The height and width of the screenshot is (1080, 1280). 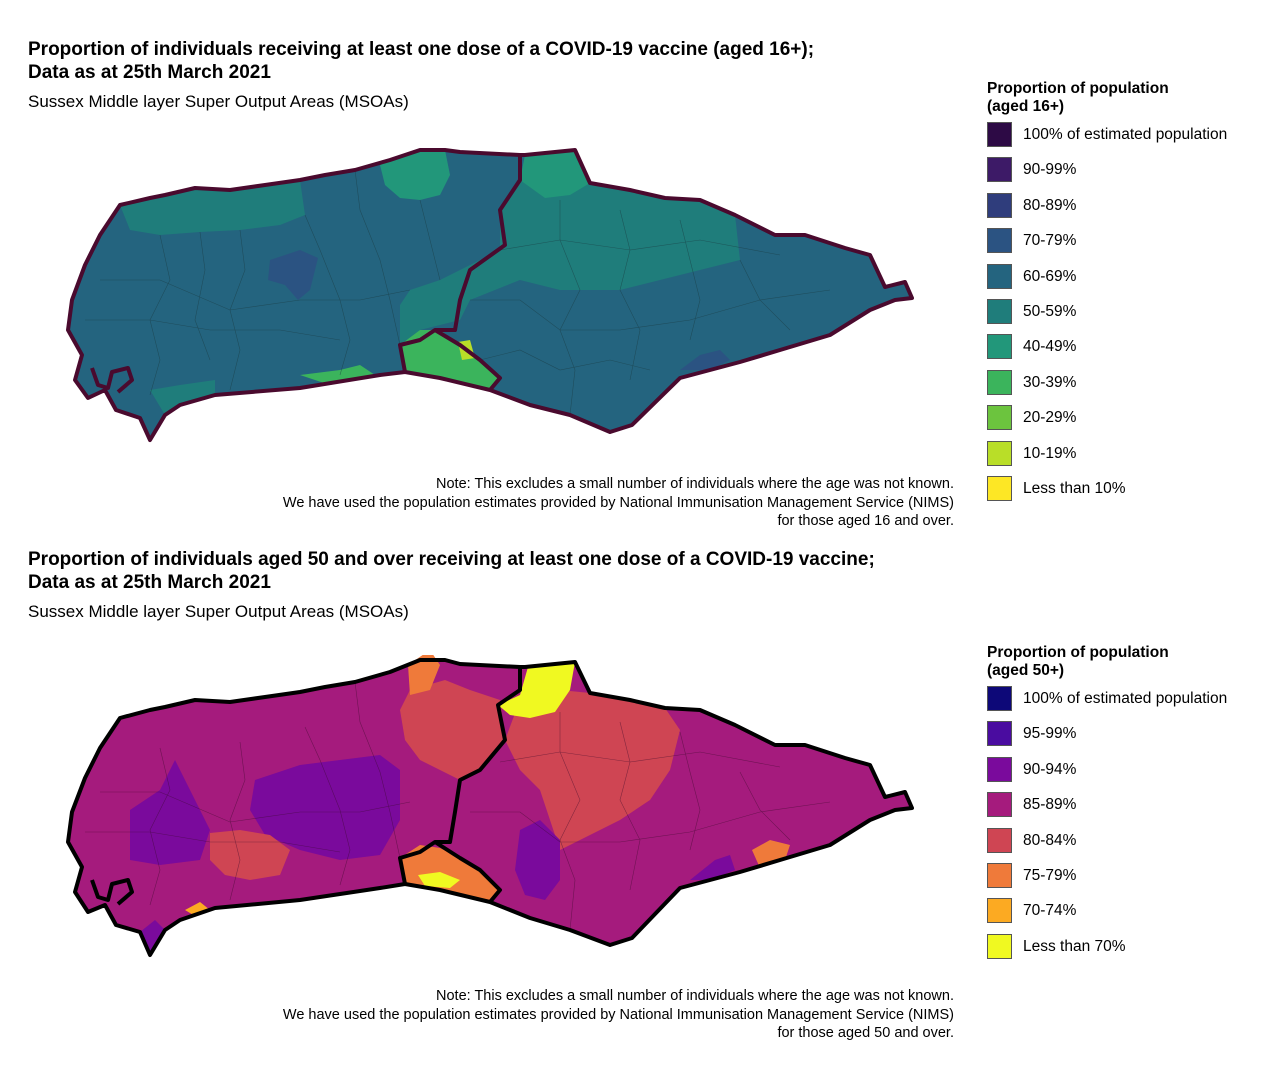 What do you see at coordinates (250, 855) in the screenshot?
I see `map-region-red-west` at bounding box center [250, 855].